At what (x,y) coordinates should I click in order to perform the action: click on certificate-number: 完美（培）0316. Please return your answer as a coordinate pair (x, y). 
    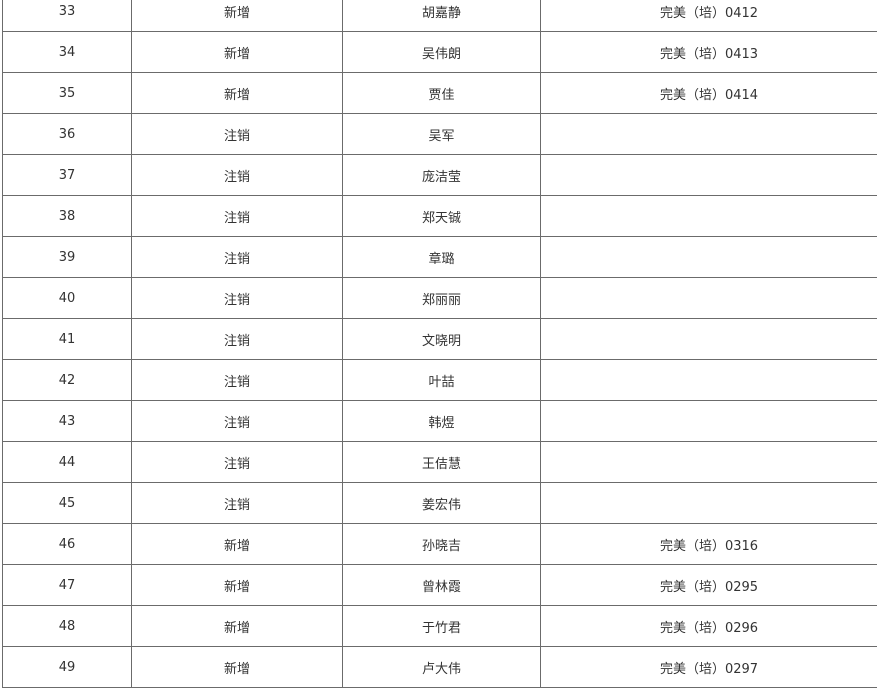
    Looking at the image, I should click on (708, 544).